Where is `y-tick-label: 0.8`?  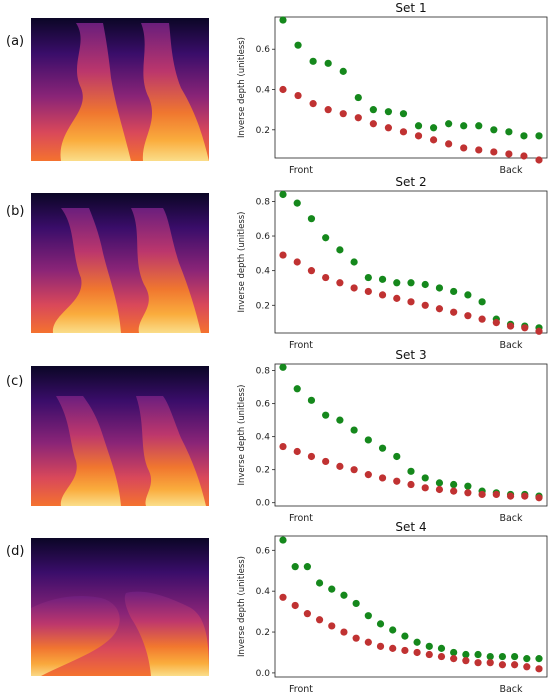 y-tick-label: 0.8 is located at coordinates (263, 202).